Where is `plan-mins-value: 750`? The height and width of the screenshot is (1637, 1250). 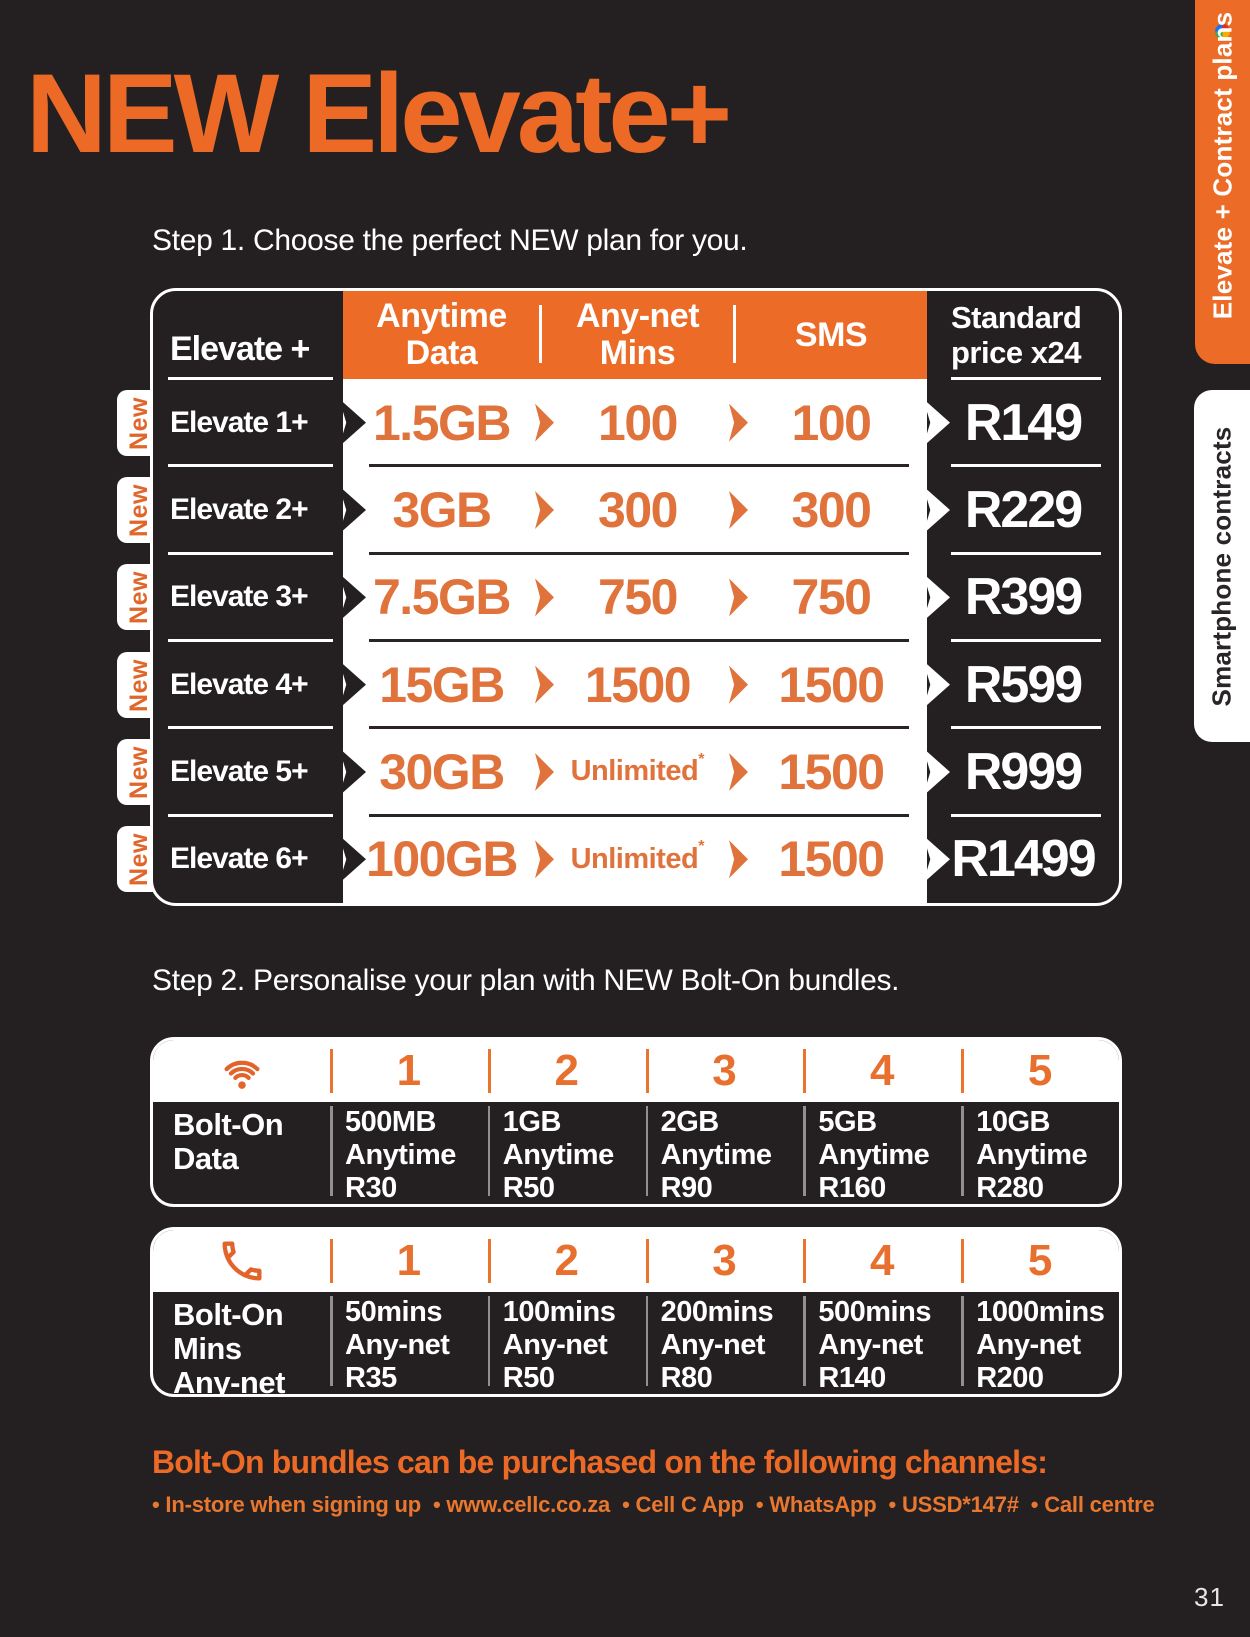 plan-mins-value: 750 is located at coordinates (638, 597).